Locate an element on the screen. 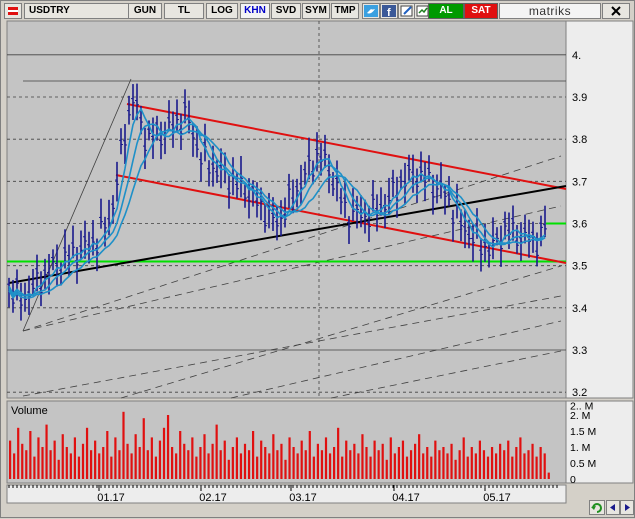 This screenshot has width=635, height=519. khn-button: KHN is located at coordinates (255, 11).